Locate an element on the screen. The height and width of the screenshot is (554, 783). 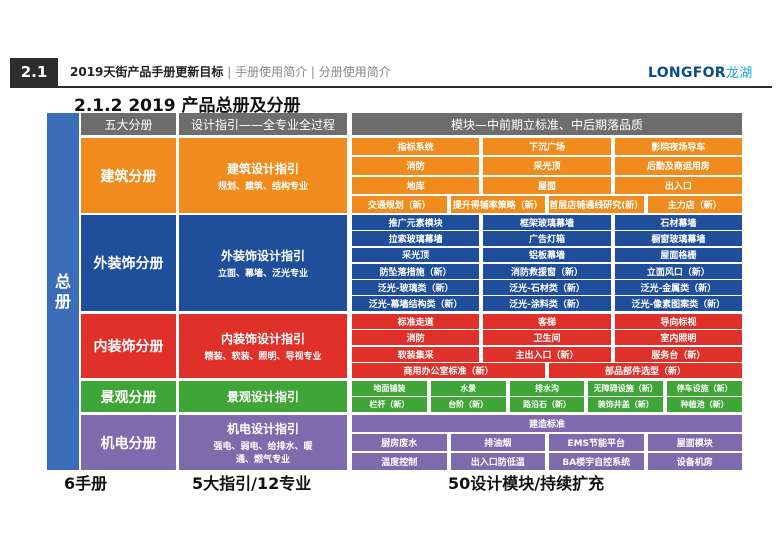
module-item: 拉索玻璃幕墙 is located at coordinates (416, 238).